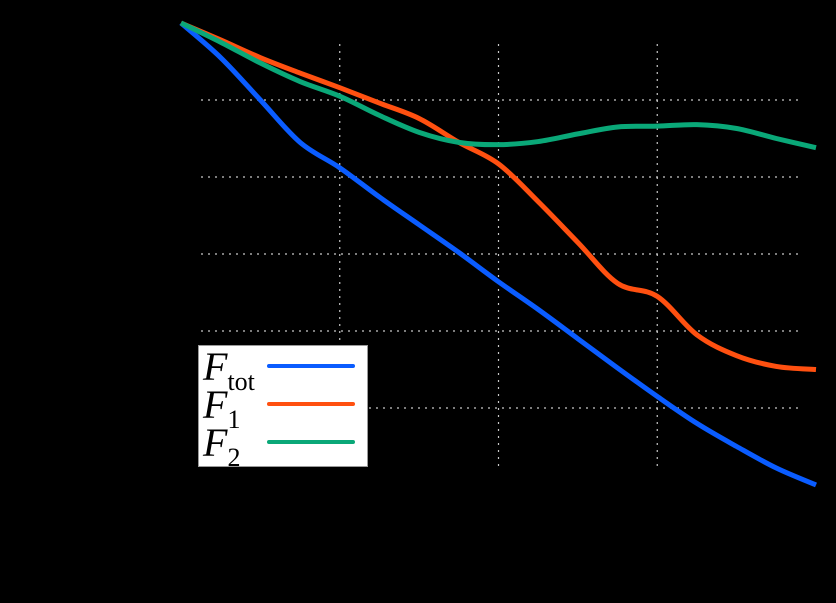  What do you see at coordinates (222, 446) in the screenshot?
I see `legend-label-f2: F2` at bounding box center [222, 446].